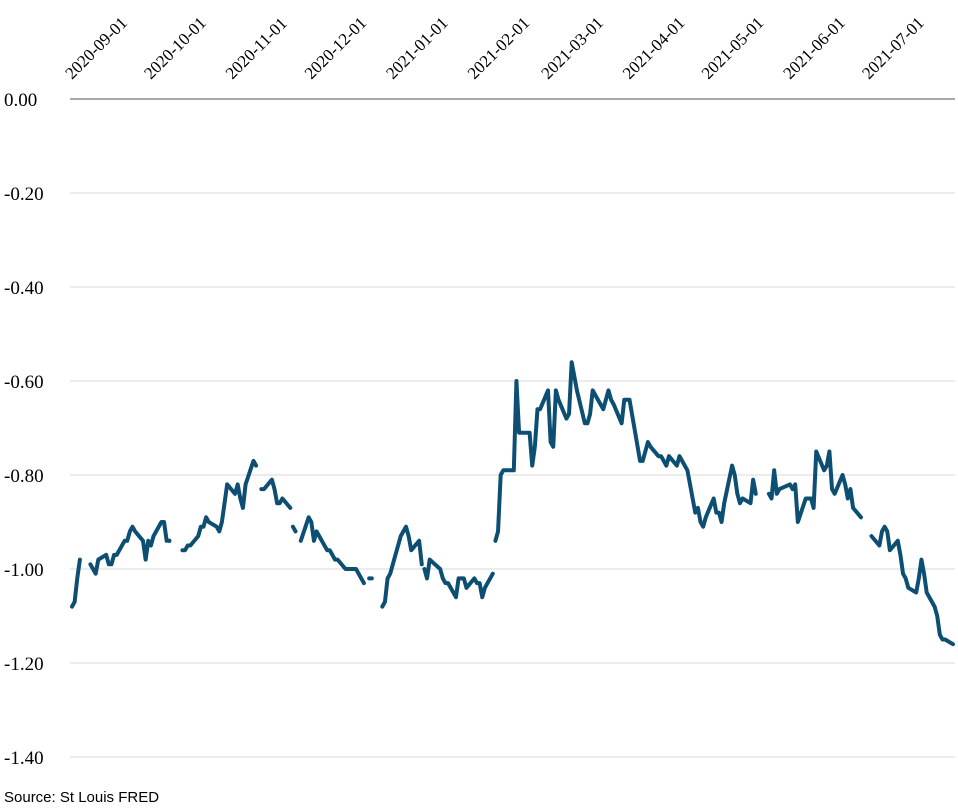  What do you see at coordinates (24, 288) in the screenshot?
I see `y-tick-label: -0.40` at bounding box center [24, 288].